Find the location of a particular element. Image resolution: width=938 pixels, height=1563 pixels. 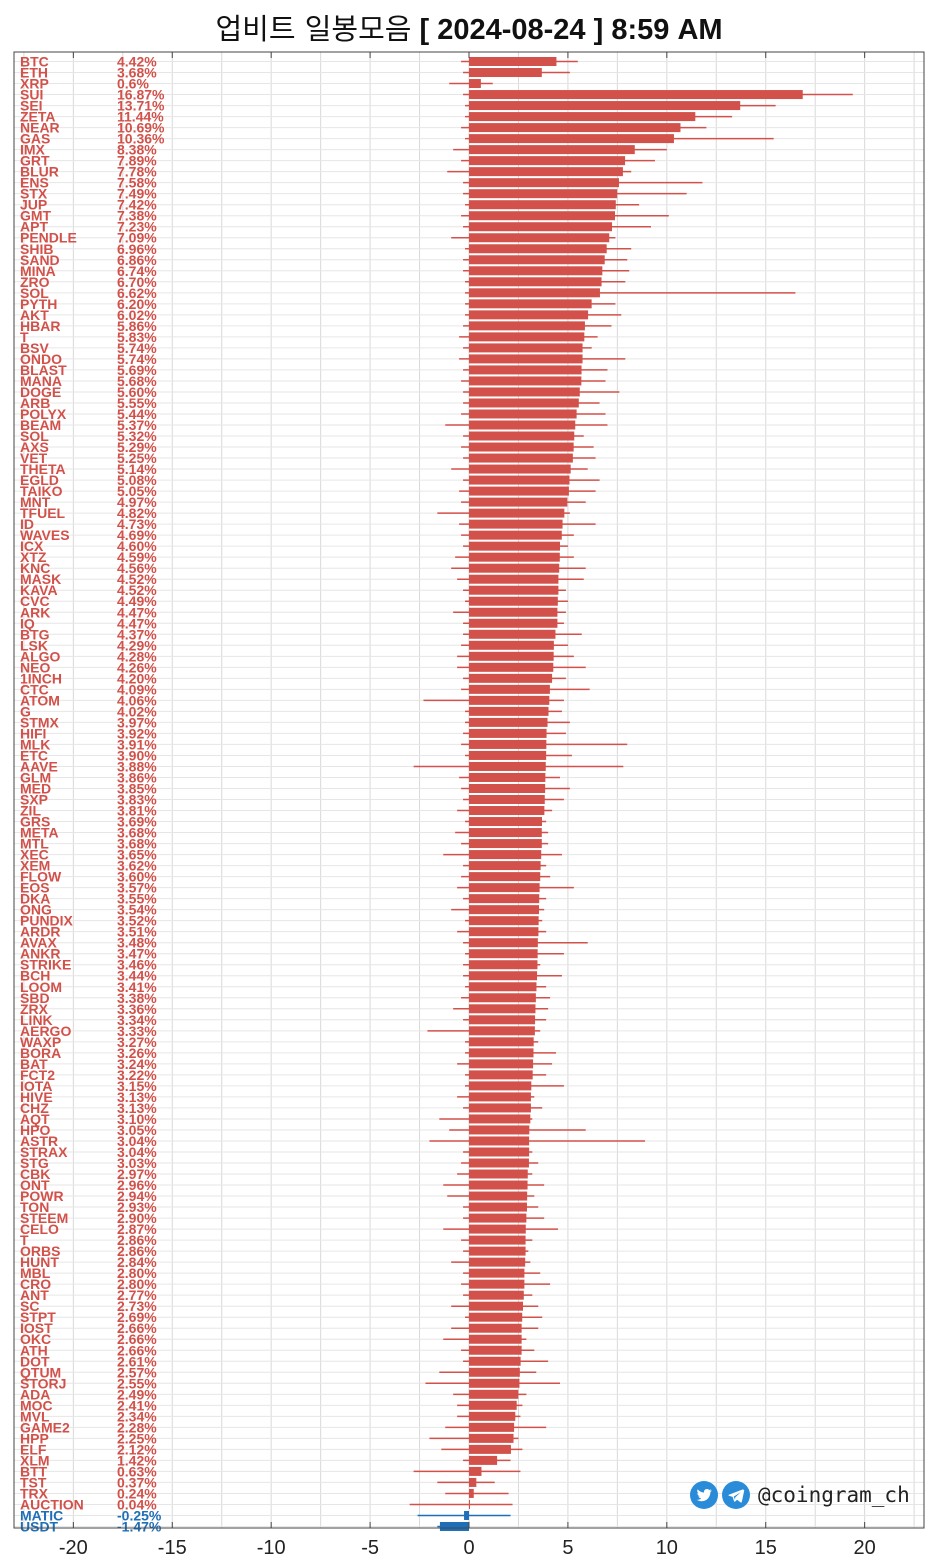

symbol-label: CBK is located at coordinates (35, 1174).